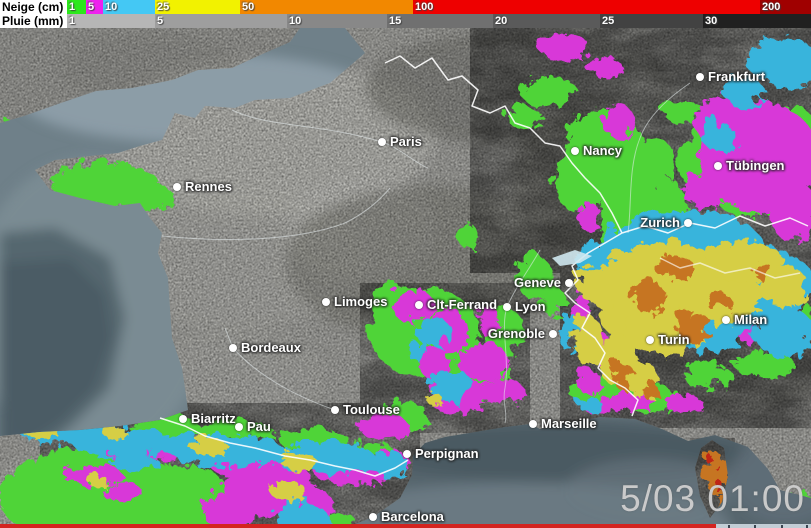 This screenshot has height=528, width=811. What do you see at coordinates (33, 21) in the screenshot?
I see `legend-rain-title: Pluie (mm)` at bounding box center [33, 21].